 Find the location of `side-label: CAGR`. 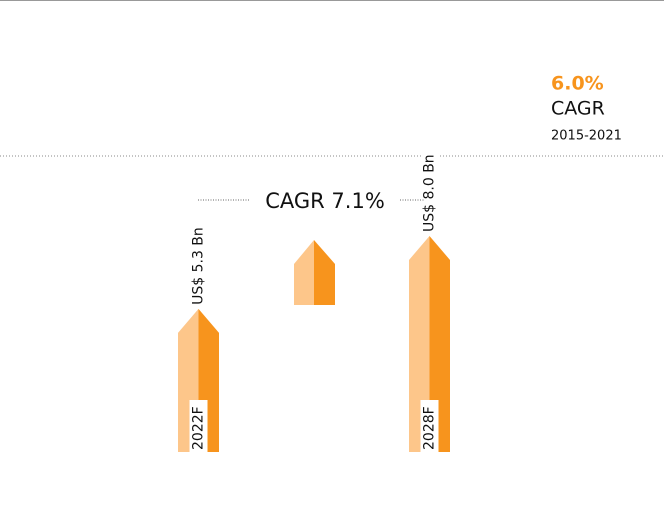

side-label: CAGR is located at coordinates (578, 109).